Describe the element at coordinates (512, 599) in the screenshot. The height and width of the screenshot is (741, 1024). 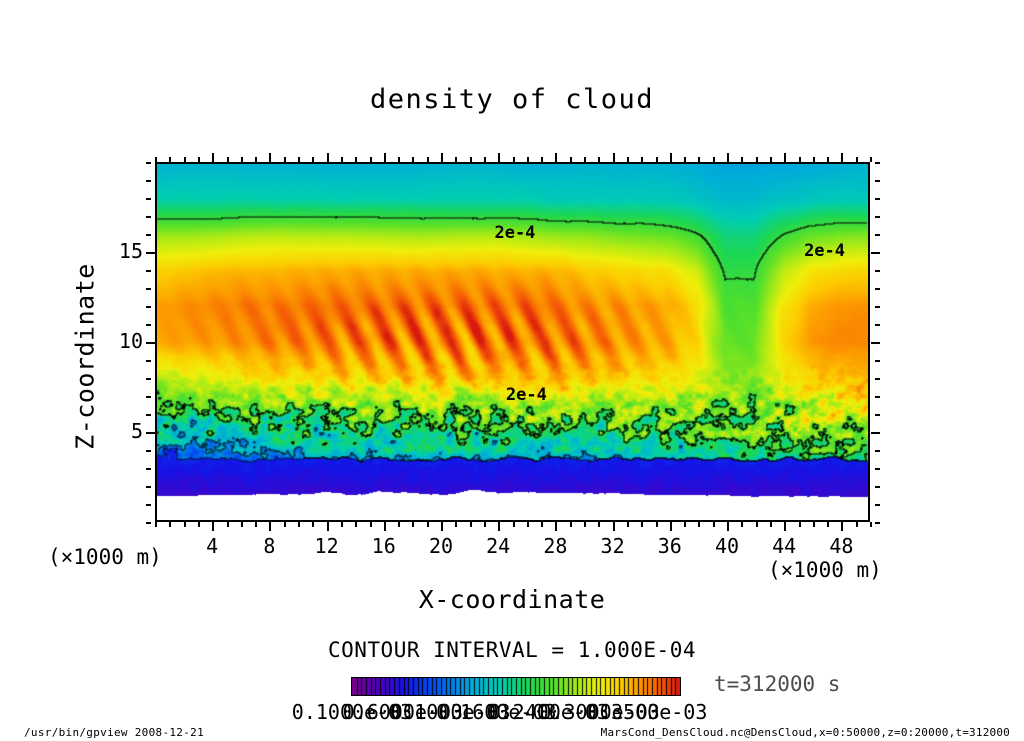
I see `x-axis-title: X-coordinate` at that location.